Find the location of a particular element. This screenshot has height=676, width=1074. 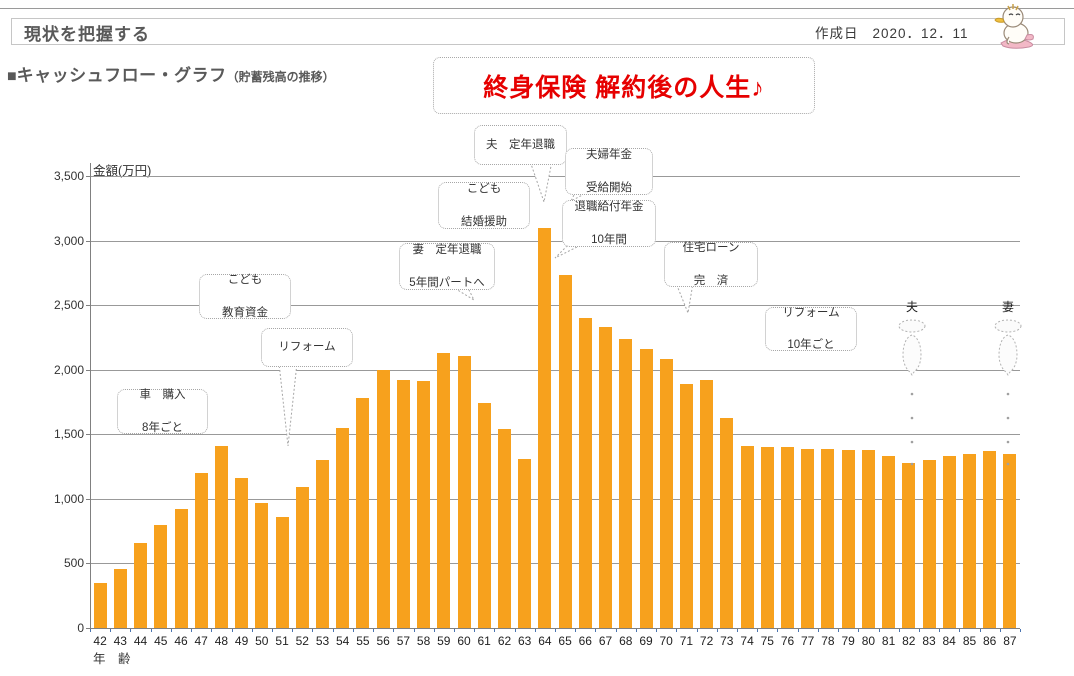

x-tick-label: 63 is located at coordinates (525, 641).